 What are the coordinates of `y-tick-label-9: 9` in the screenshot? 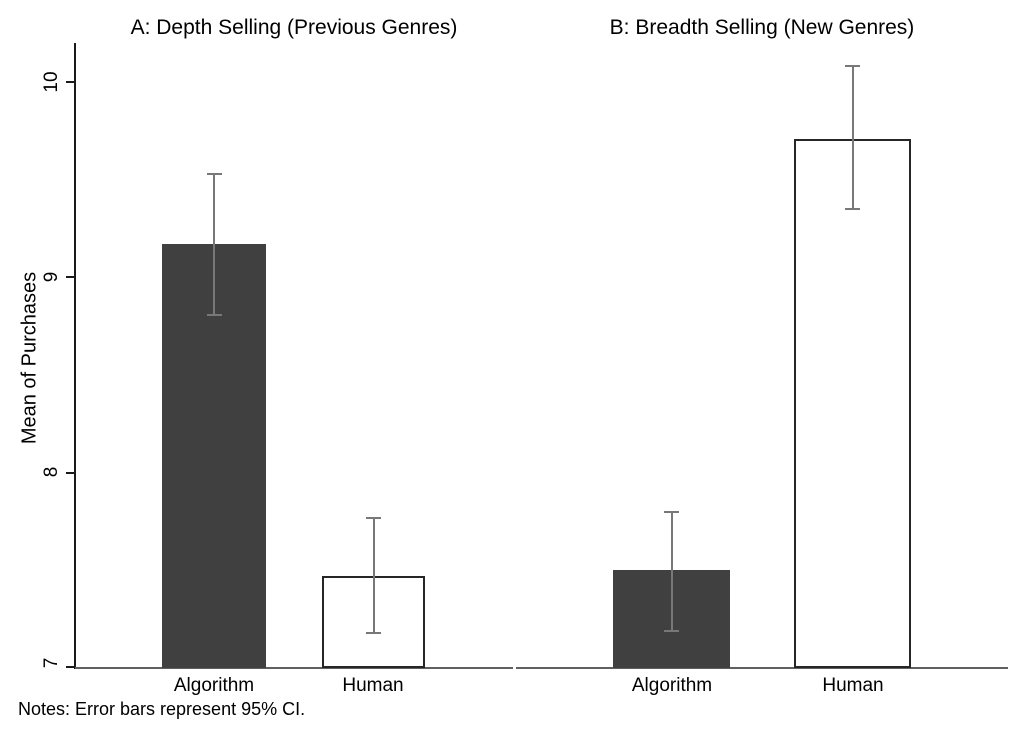 It's located at (51, 277).